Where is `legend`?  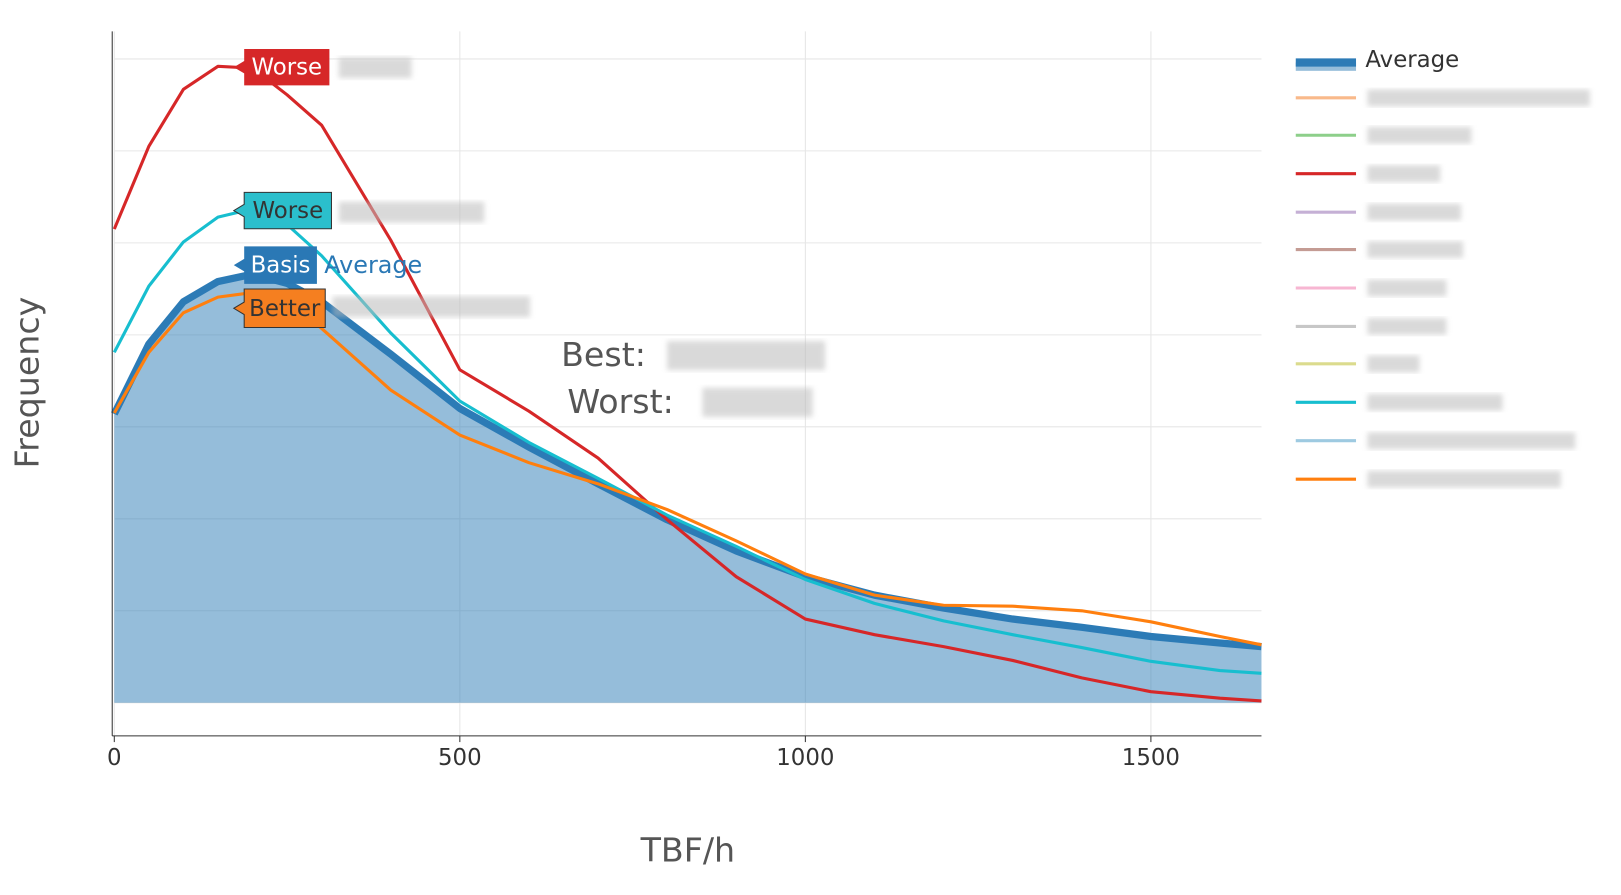
legend is located at coordinates (1442, 288).